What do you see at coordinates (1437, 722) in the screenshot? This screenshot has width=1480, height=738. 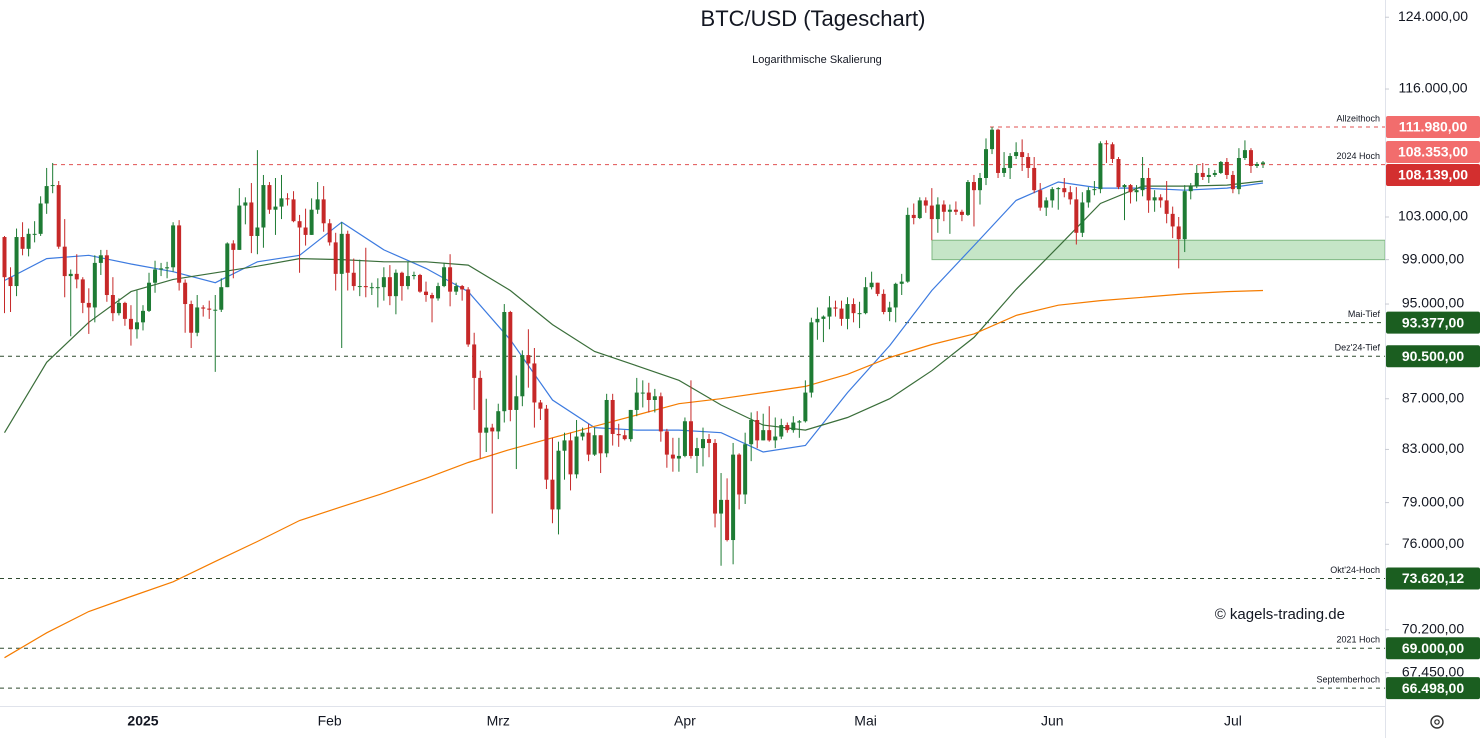 I see `settings-icon` at bounding box center [1437, 722].